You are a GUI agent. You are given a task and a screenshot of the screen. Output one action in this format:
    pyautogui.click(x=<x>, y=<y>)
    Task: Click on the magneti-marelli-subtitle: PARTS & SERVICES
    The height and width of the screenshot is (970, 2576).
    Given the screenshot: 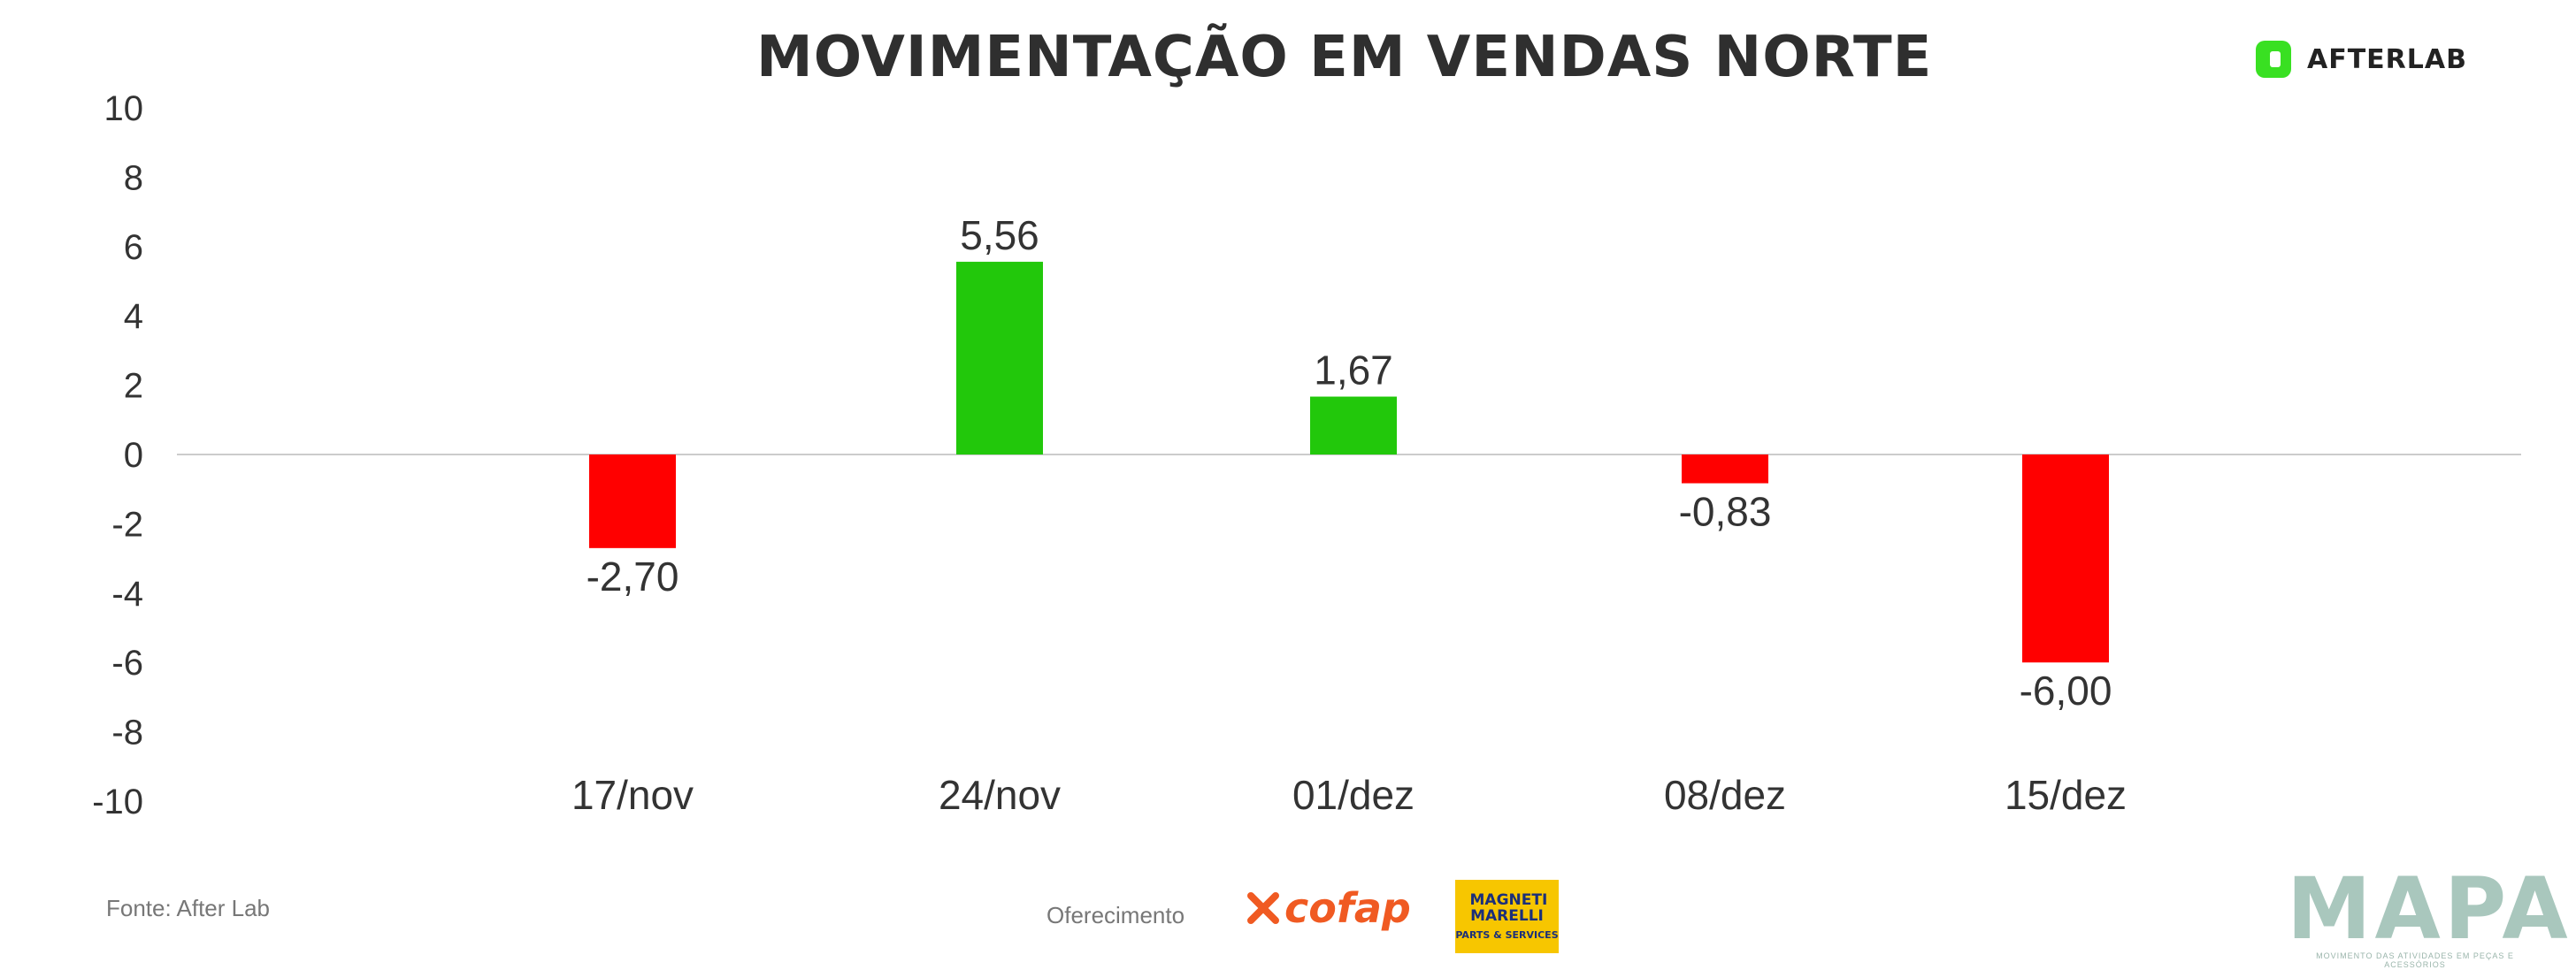 What is the action you would take?
    pyautogui.click(x=1507, y=935)
    